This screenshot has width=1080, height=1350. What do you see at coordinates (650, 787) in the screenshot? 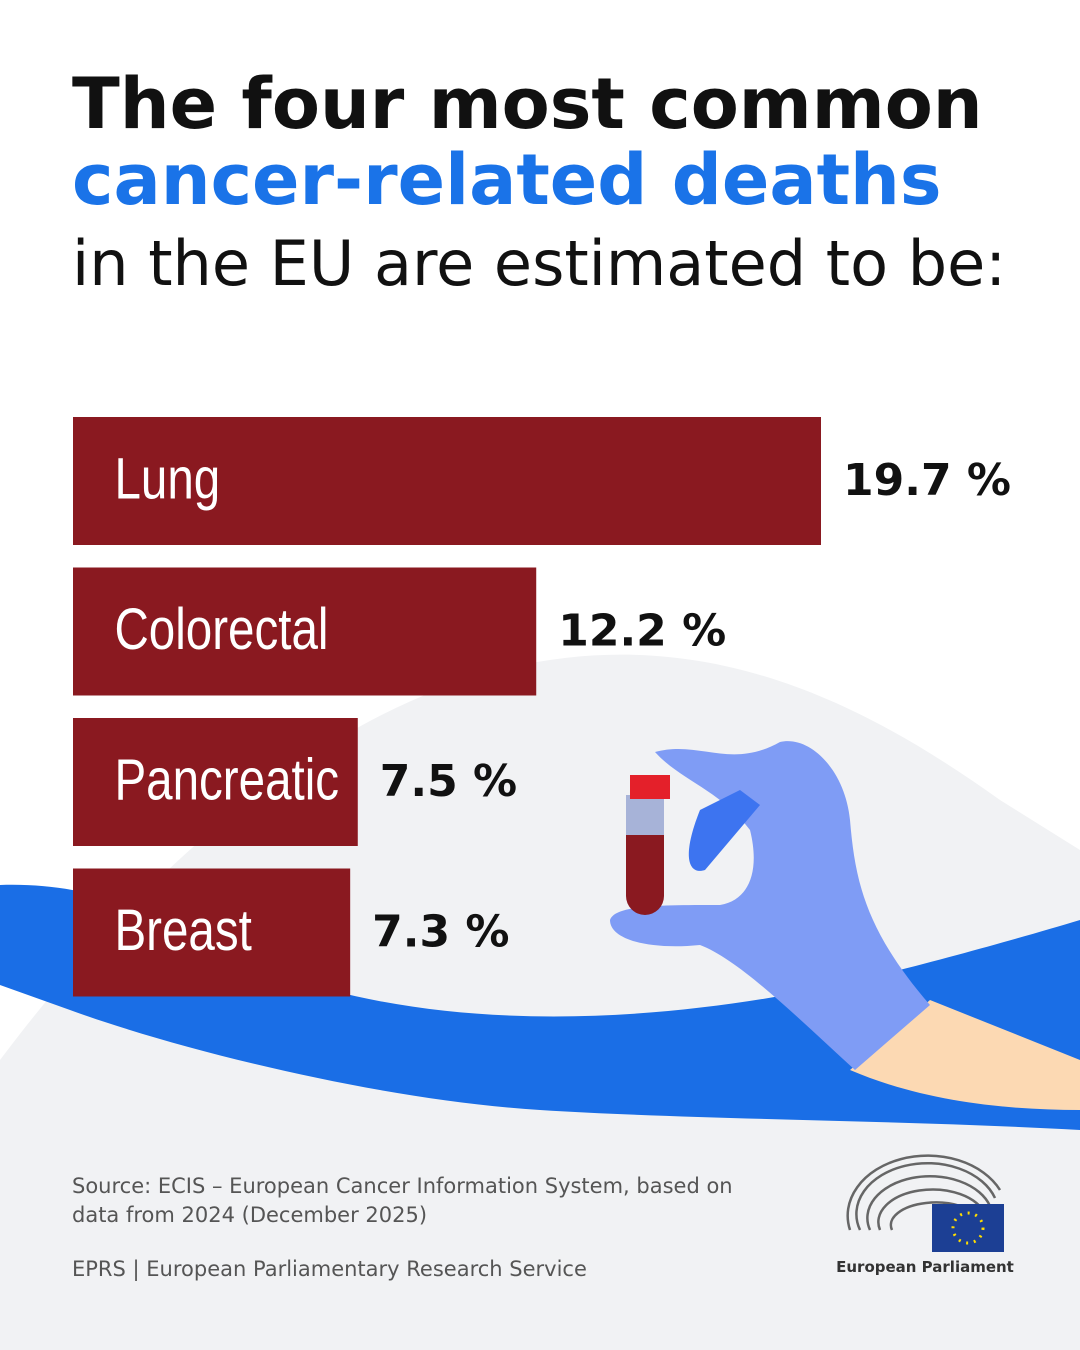
I see `tube-cap` at bounding box center [650, 787].